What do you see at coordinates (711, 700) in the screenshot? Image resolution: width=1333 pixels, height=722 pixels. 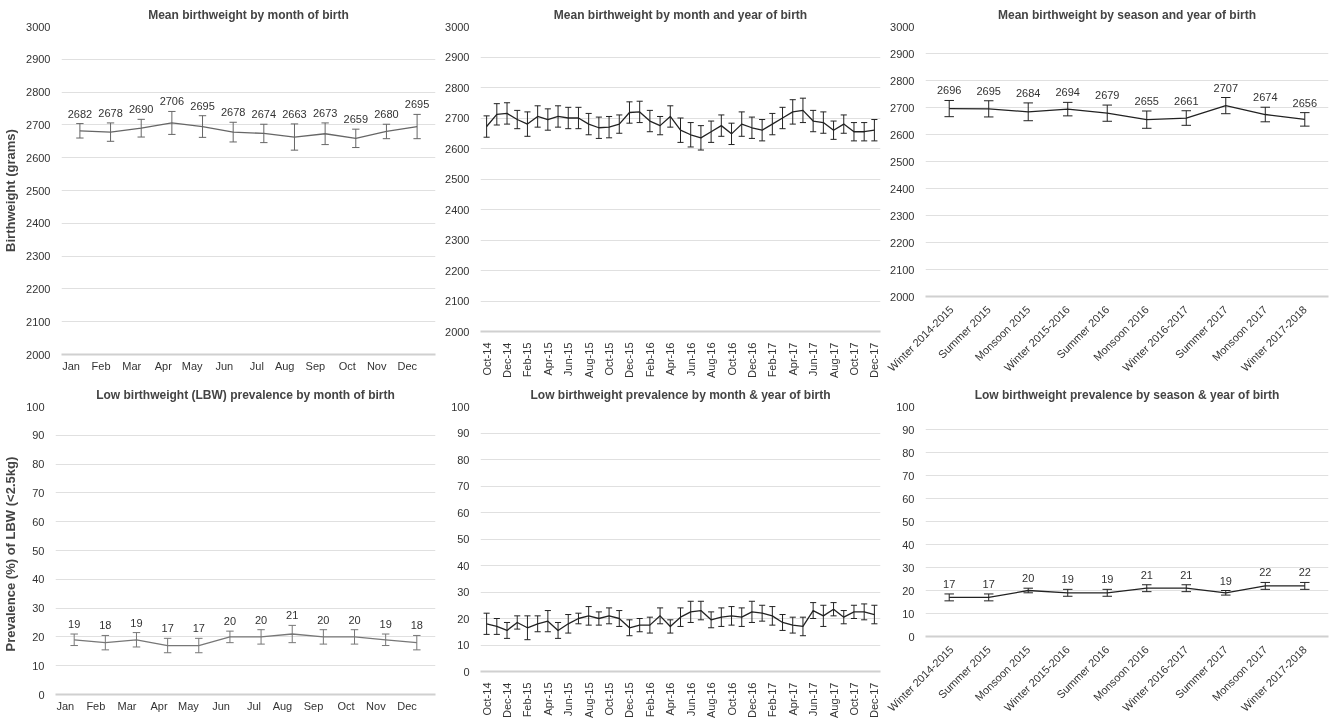 I see `x-tick-label: Aug-16` at bounding box center [711, 700].